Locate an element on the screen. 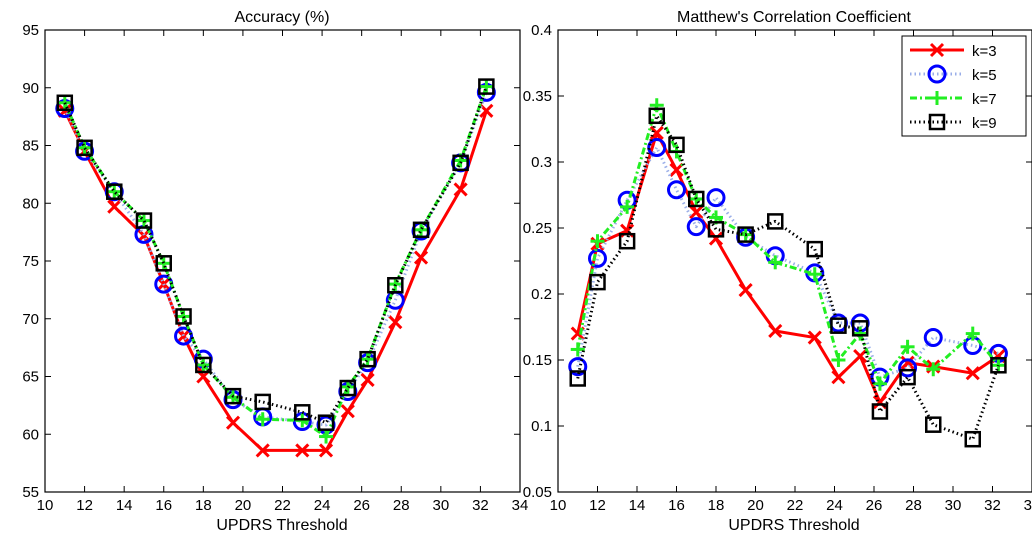 The width and height of the screenshot is (1032, 536). y-tick-label: 60 is located at coordinates (30, 434).